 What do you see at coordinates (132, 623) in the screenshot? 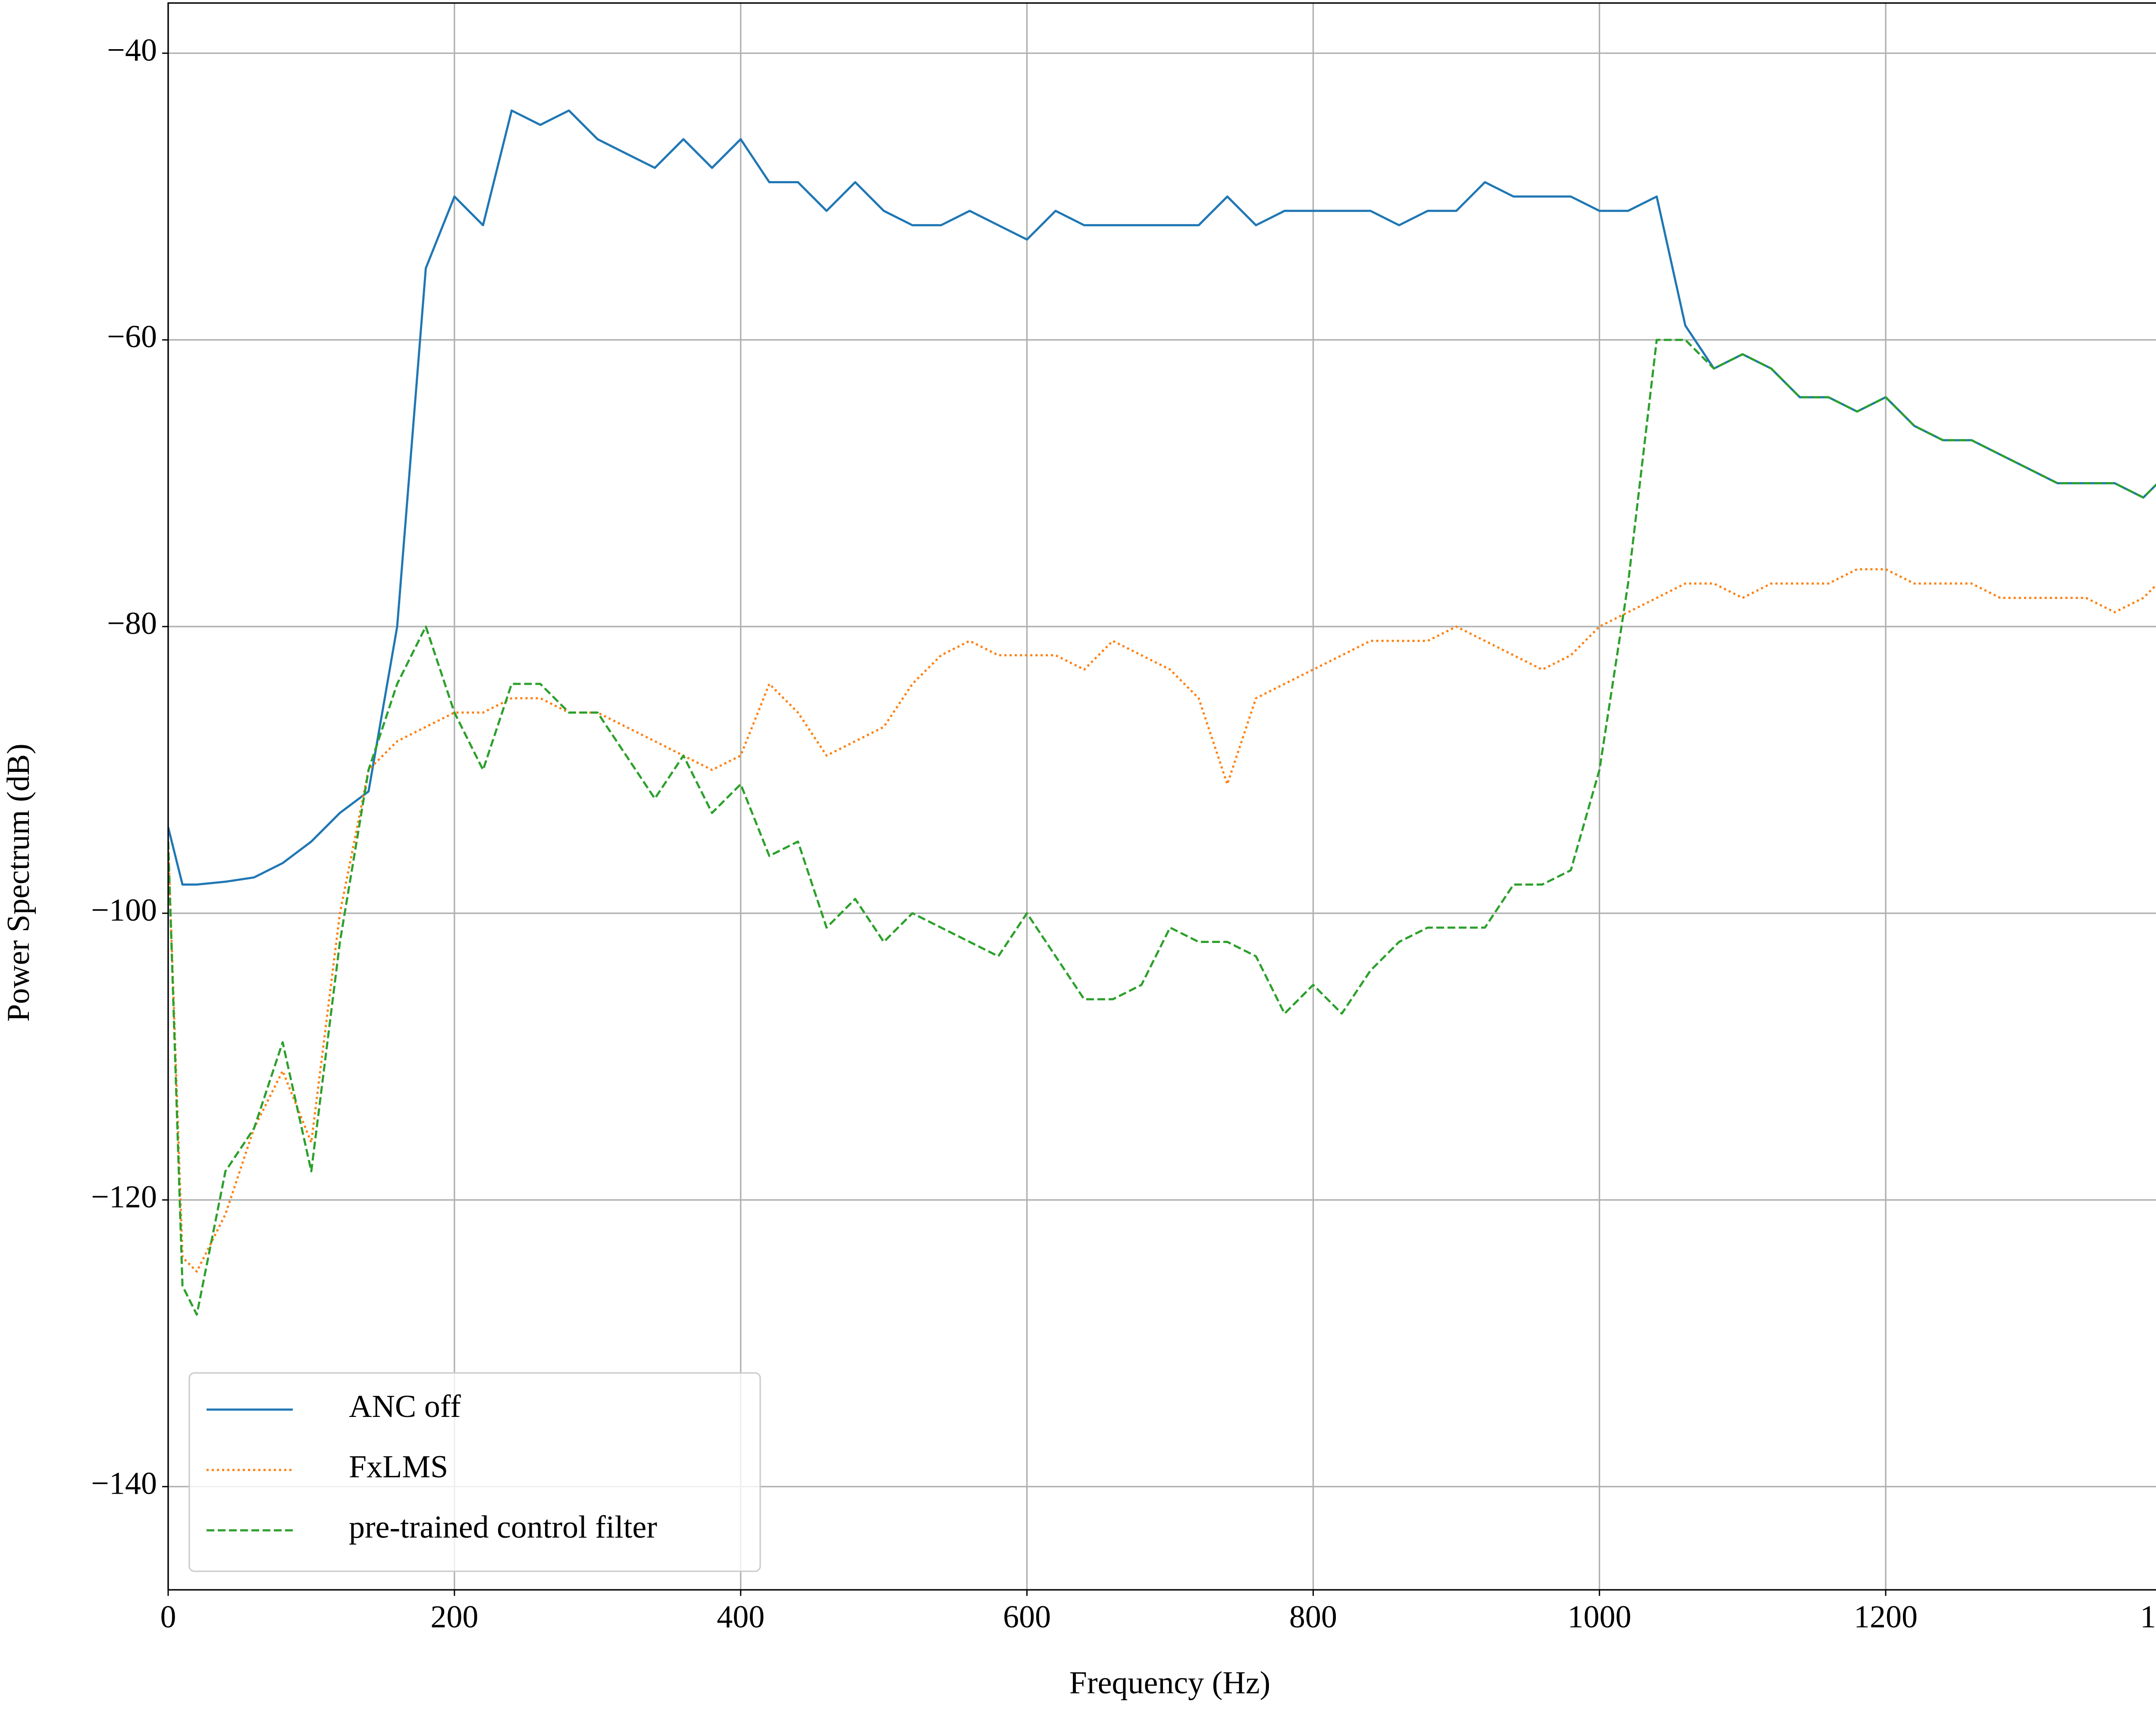
I see `y-tick-label: −80` at bounding box center [132, 623].